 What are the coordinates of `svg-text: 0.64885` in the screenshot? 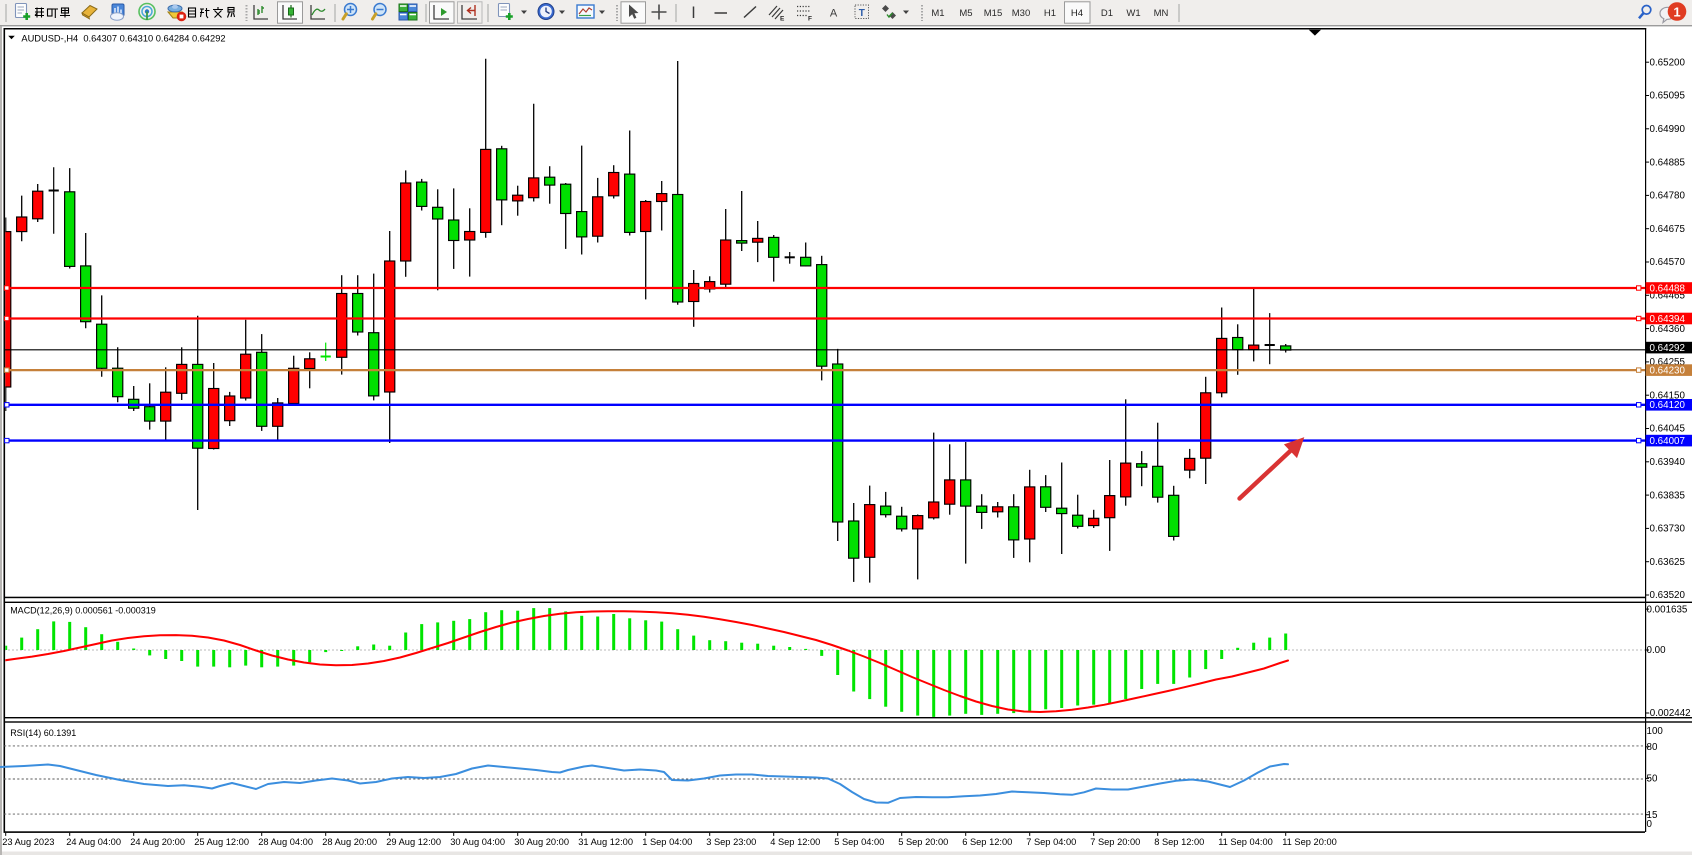 It's located at (1668, 162).